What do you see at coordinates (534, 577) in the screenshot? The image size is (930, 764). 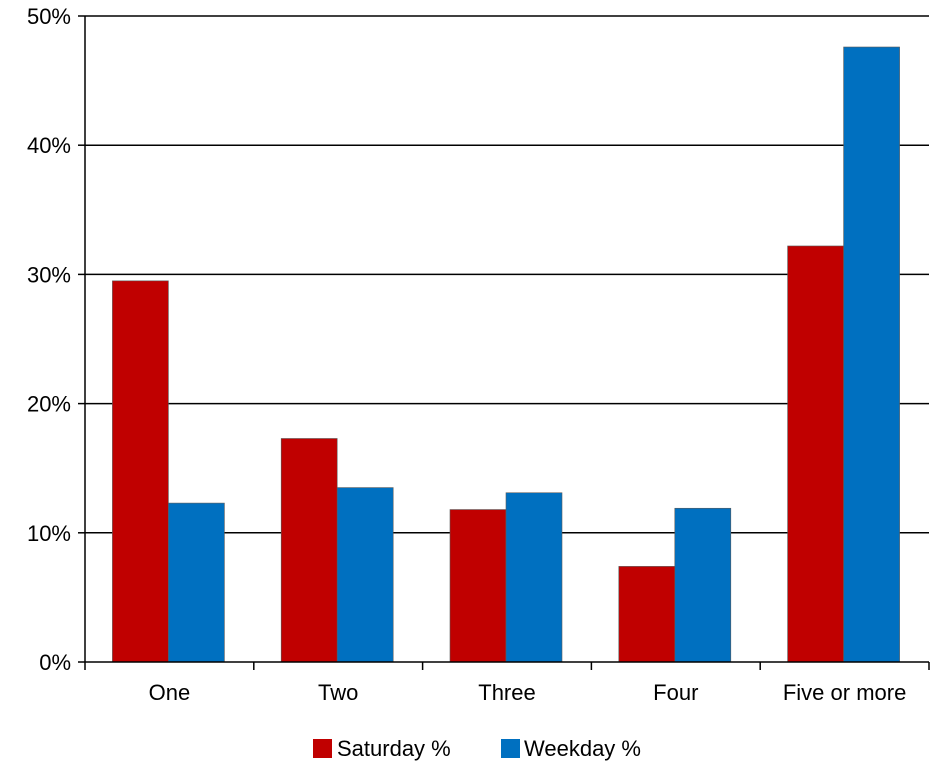 I see `bar-weekday-three` at bounding box center [534, 577].